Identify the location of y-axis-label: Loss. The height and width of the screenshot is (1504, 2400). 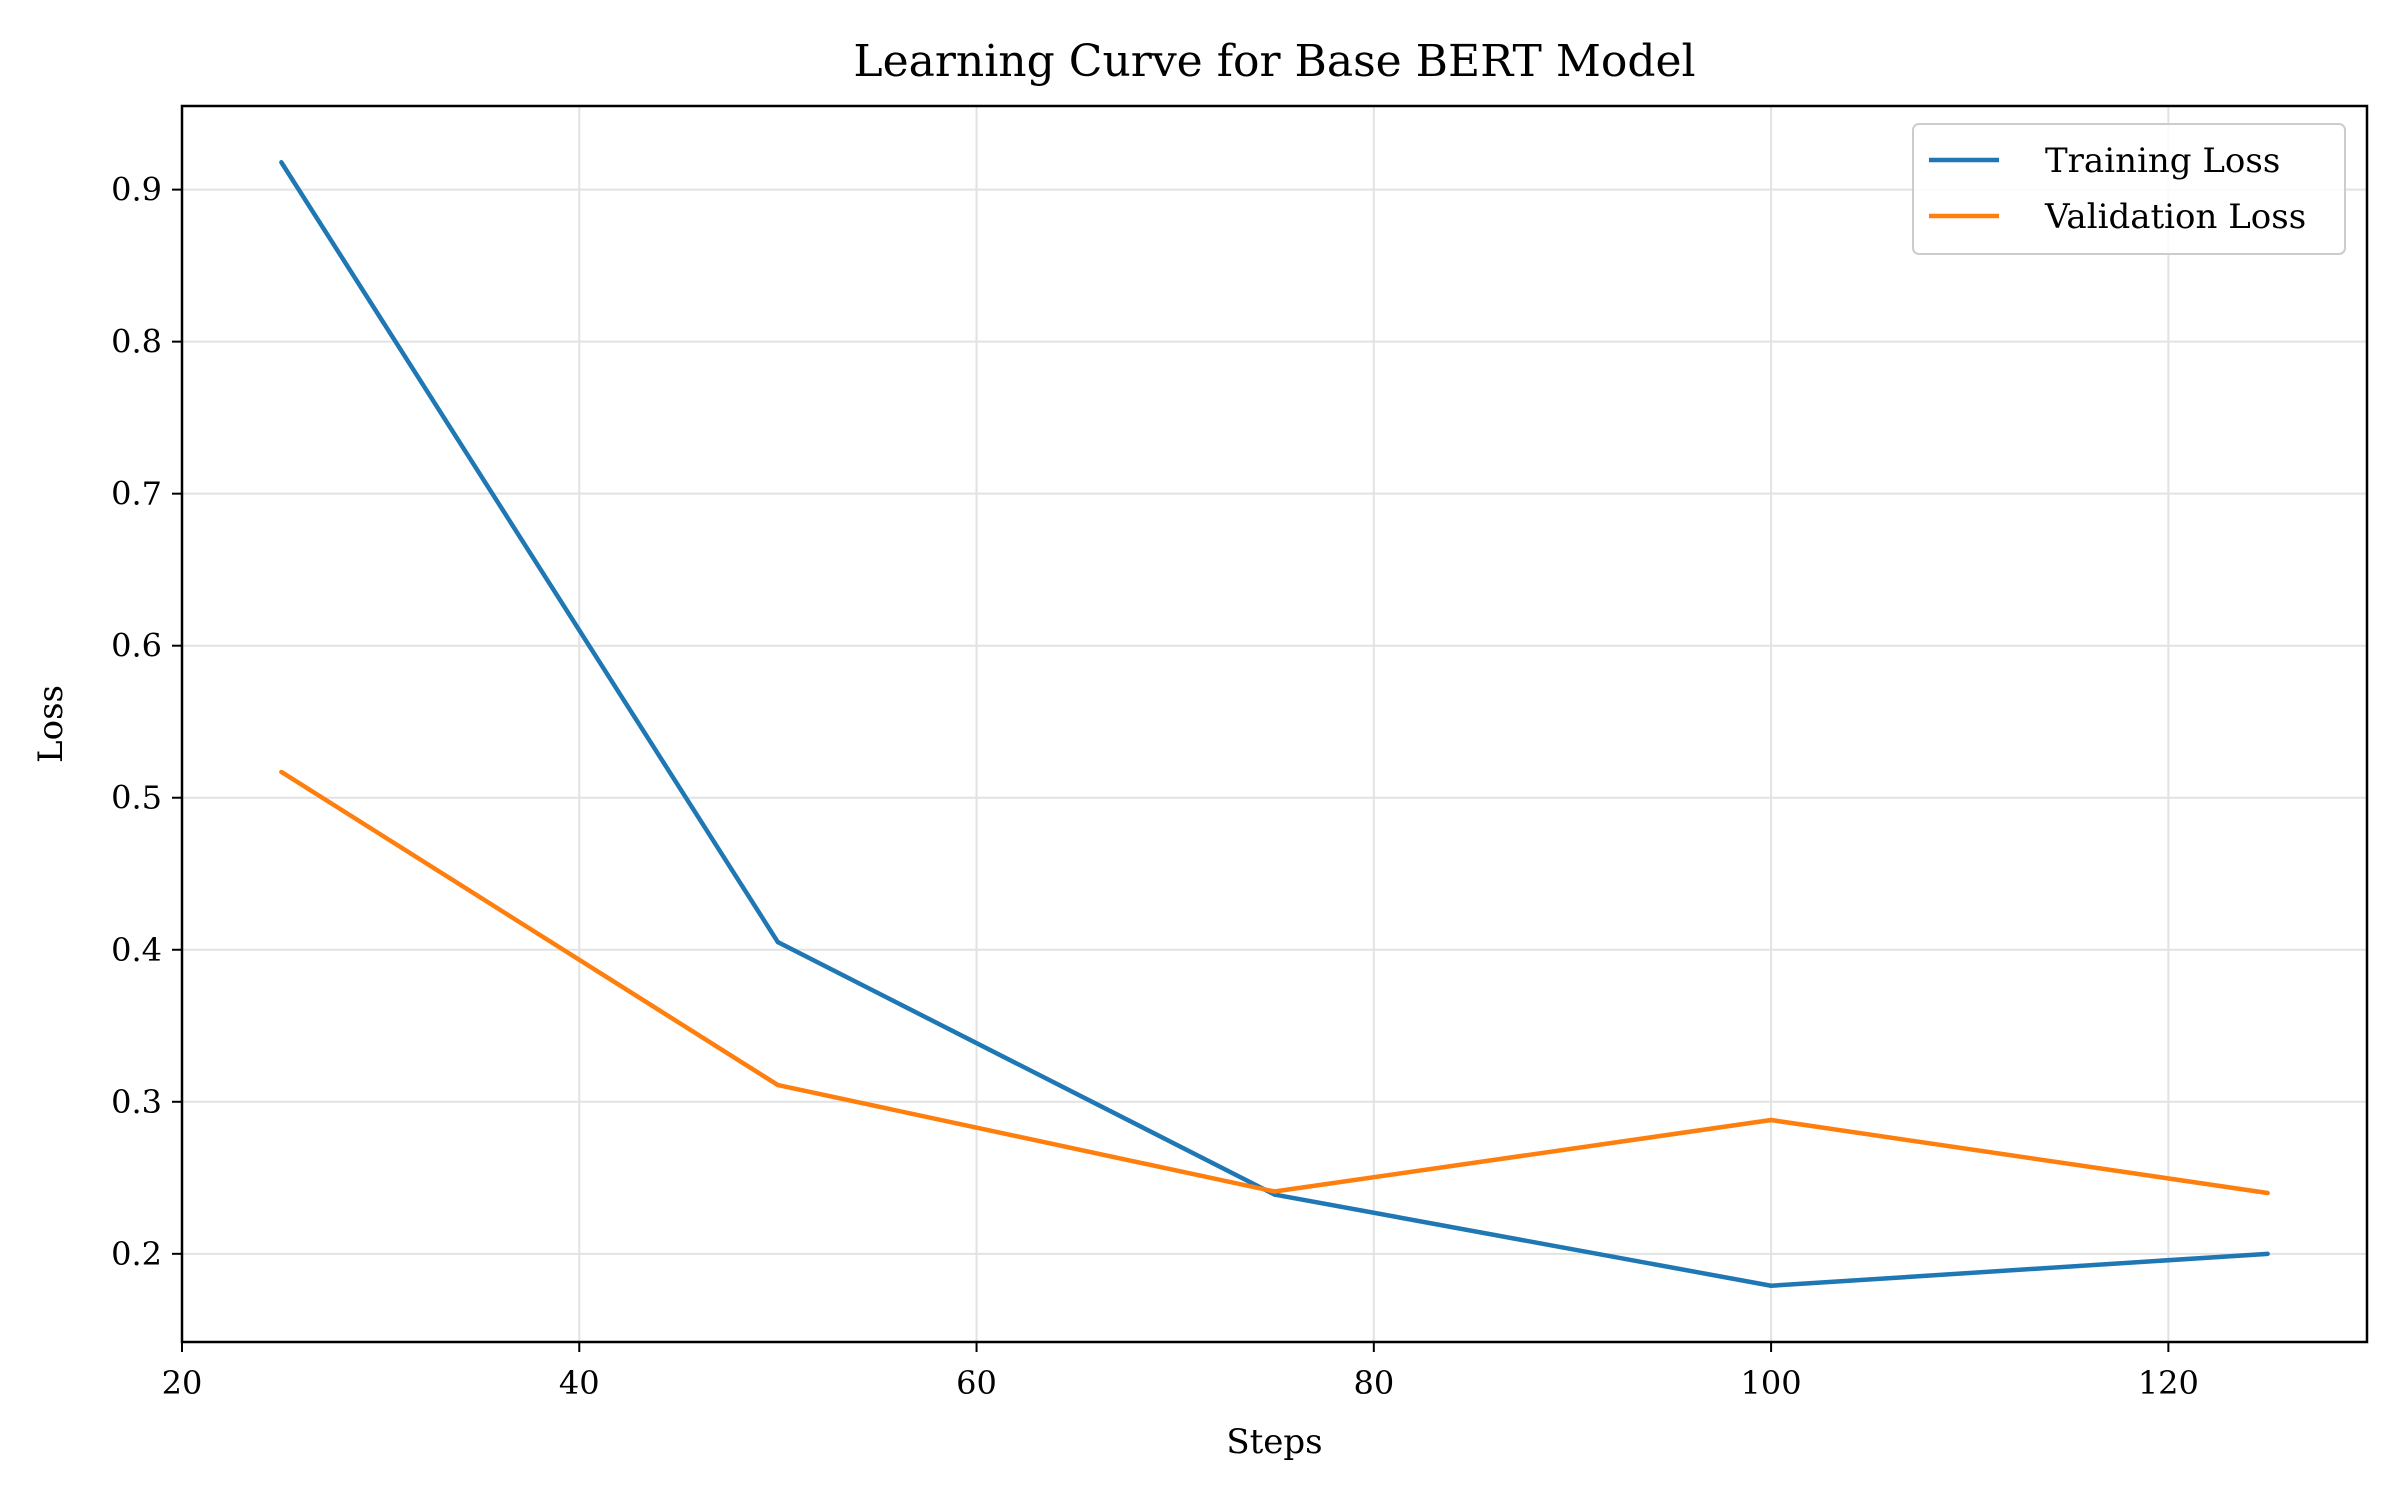
(51, 724).